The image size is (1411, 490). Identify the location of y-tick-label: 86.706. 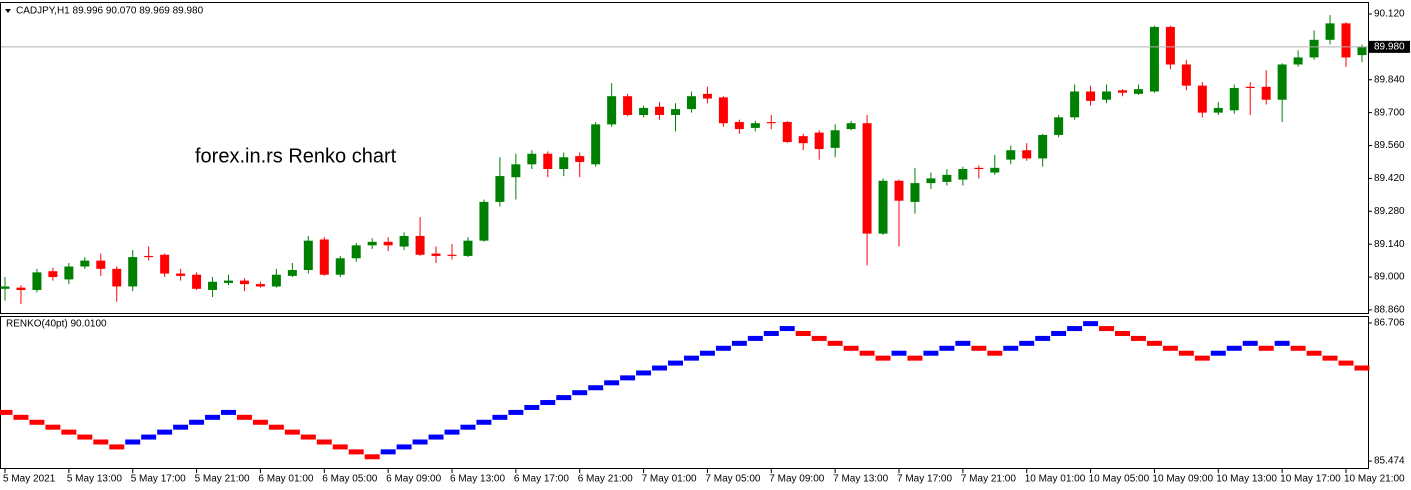
(1389, 323).